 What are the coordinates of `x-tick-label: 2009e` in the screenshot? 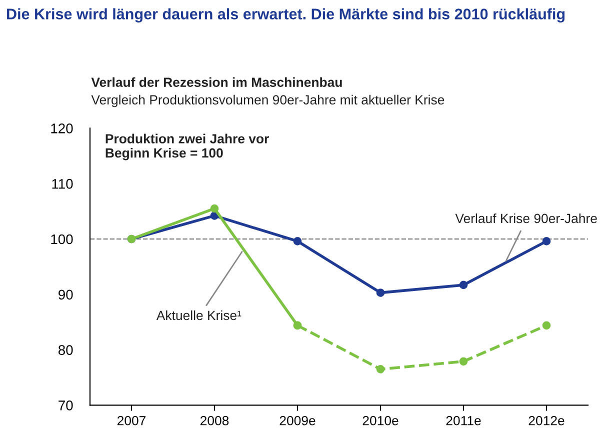 It's located at (298, 421).